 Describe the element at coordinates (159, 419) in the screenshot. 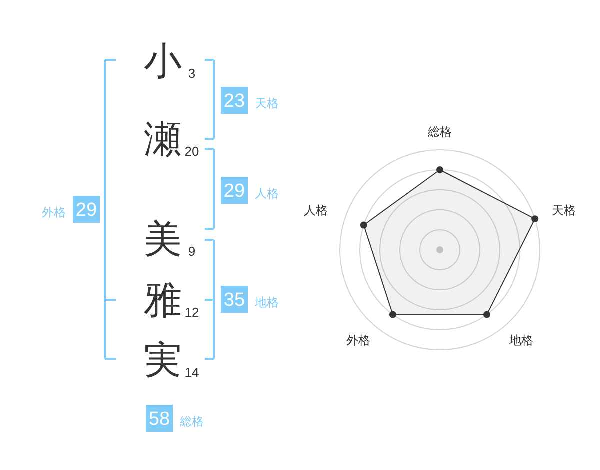

I see `data-label: 58` at that location.